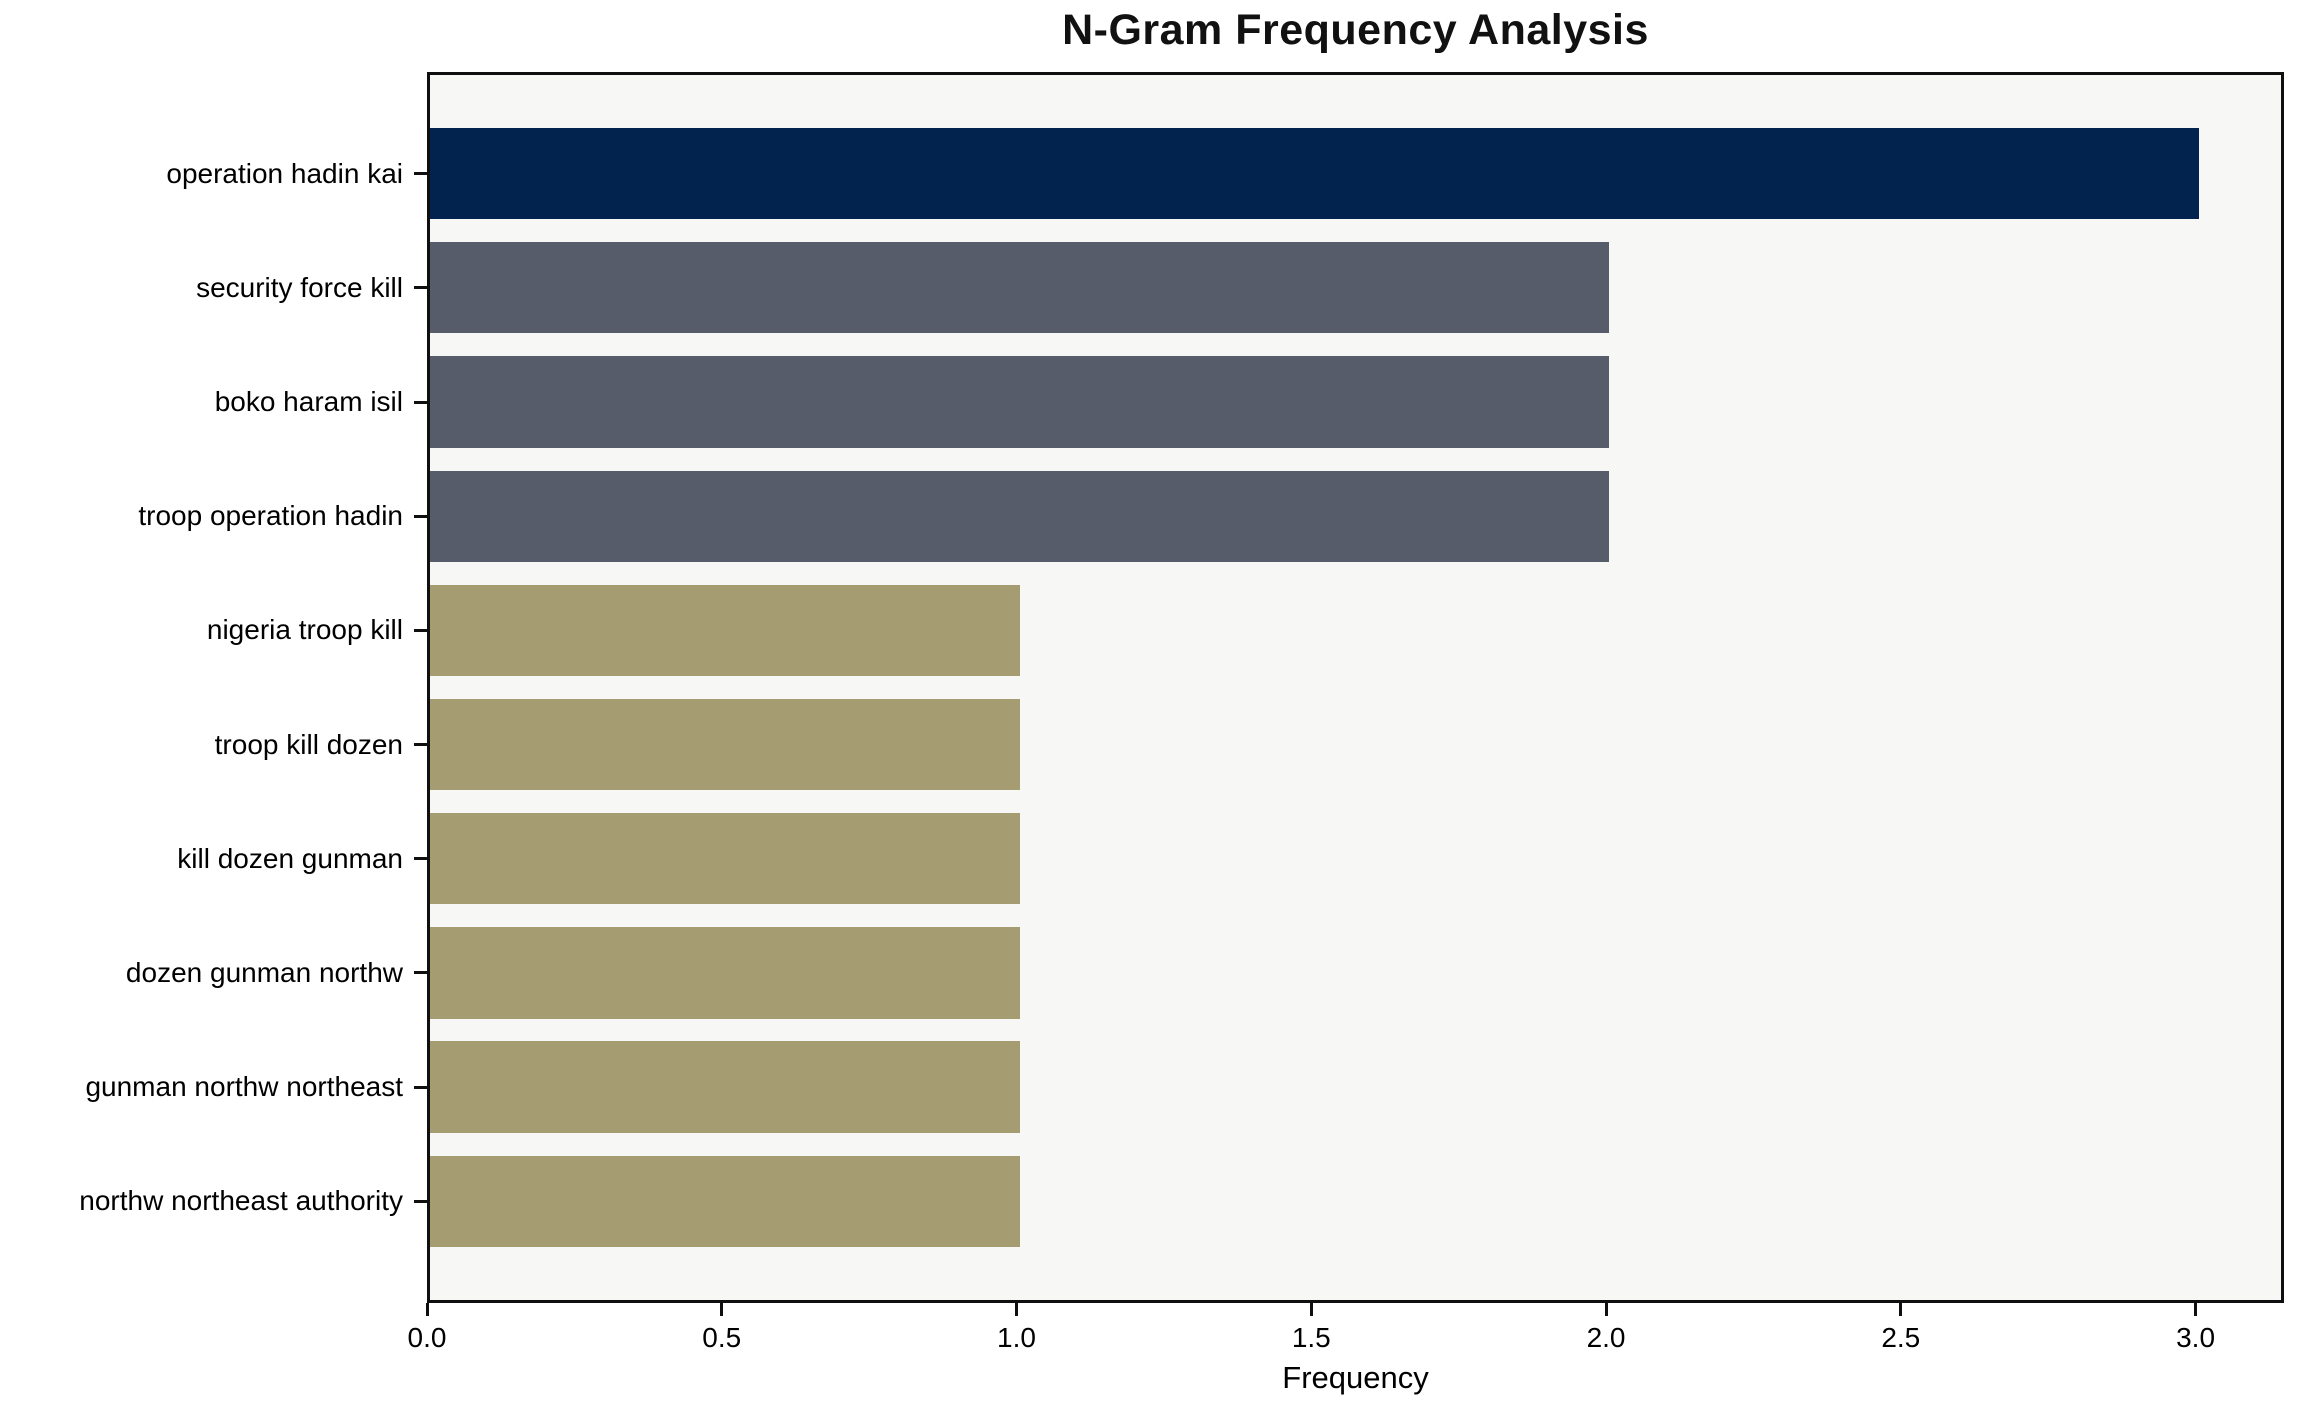  What do you see at coordinates (1020, 288) in the screenshot?
I see `bar-security-force-kill` at bounding box center [1020, 288].